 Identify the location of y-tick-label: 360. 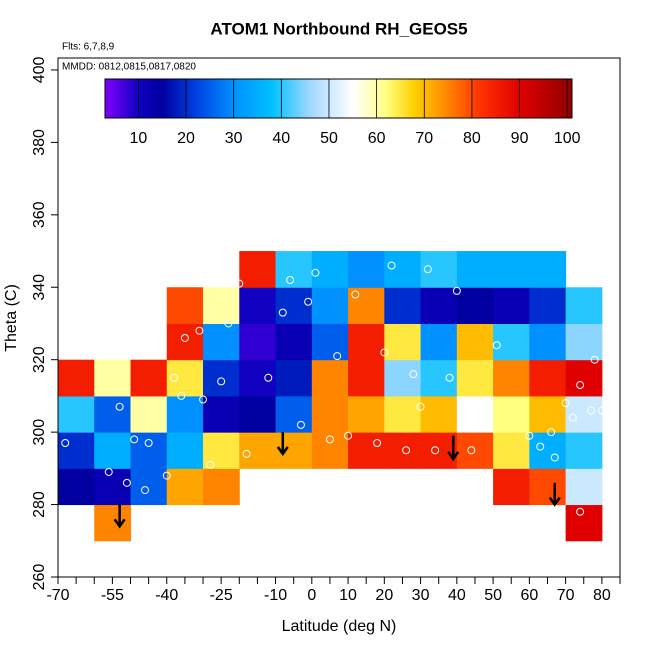
(39, 214).